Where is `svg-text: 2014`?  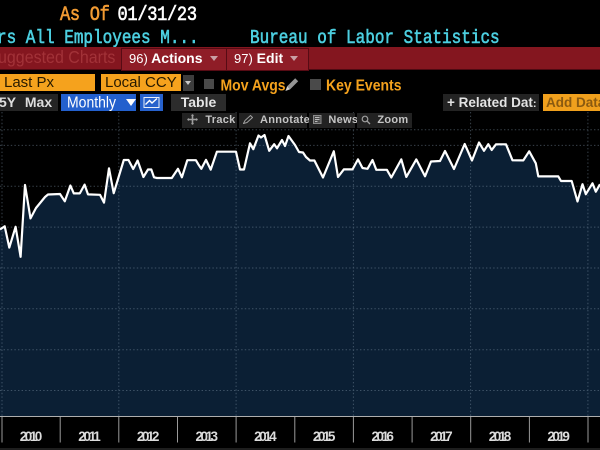
svg-text: 2014 is located at coordinates (265, 436).